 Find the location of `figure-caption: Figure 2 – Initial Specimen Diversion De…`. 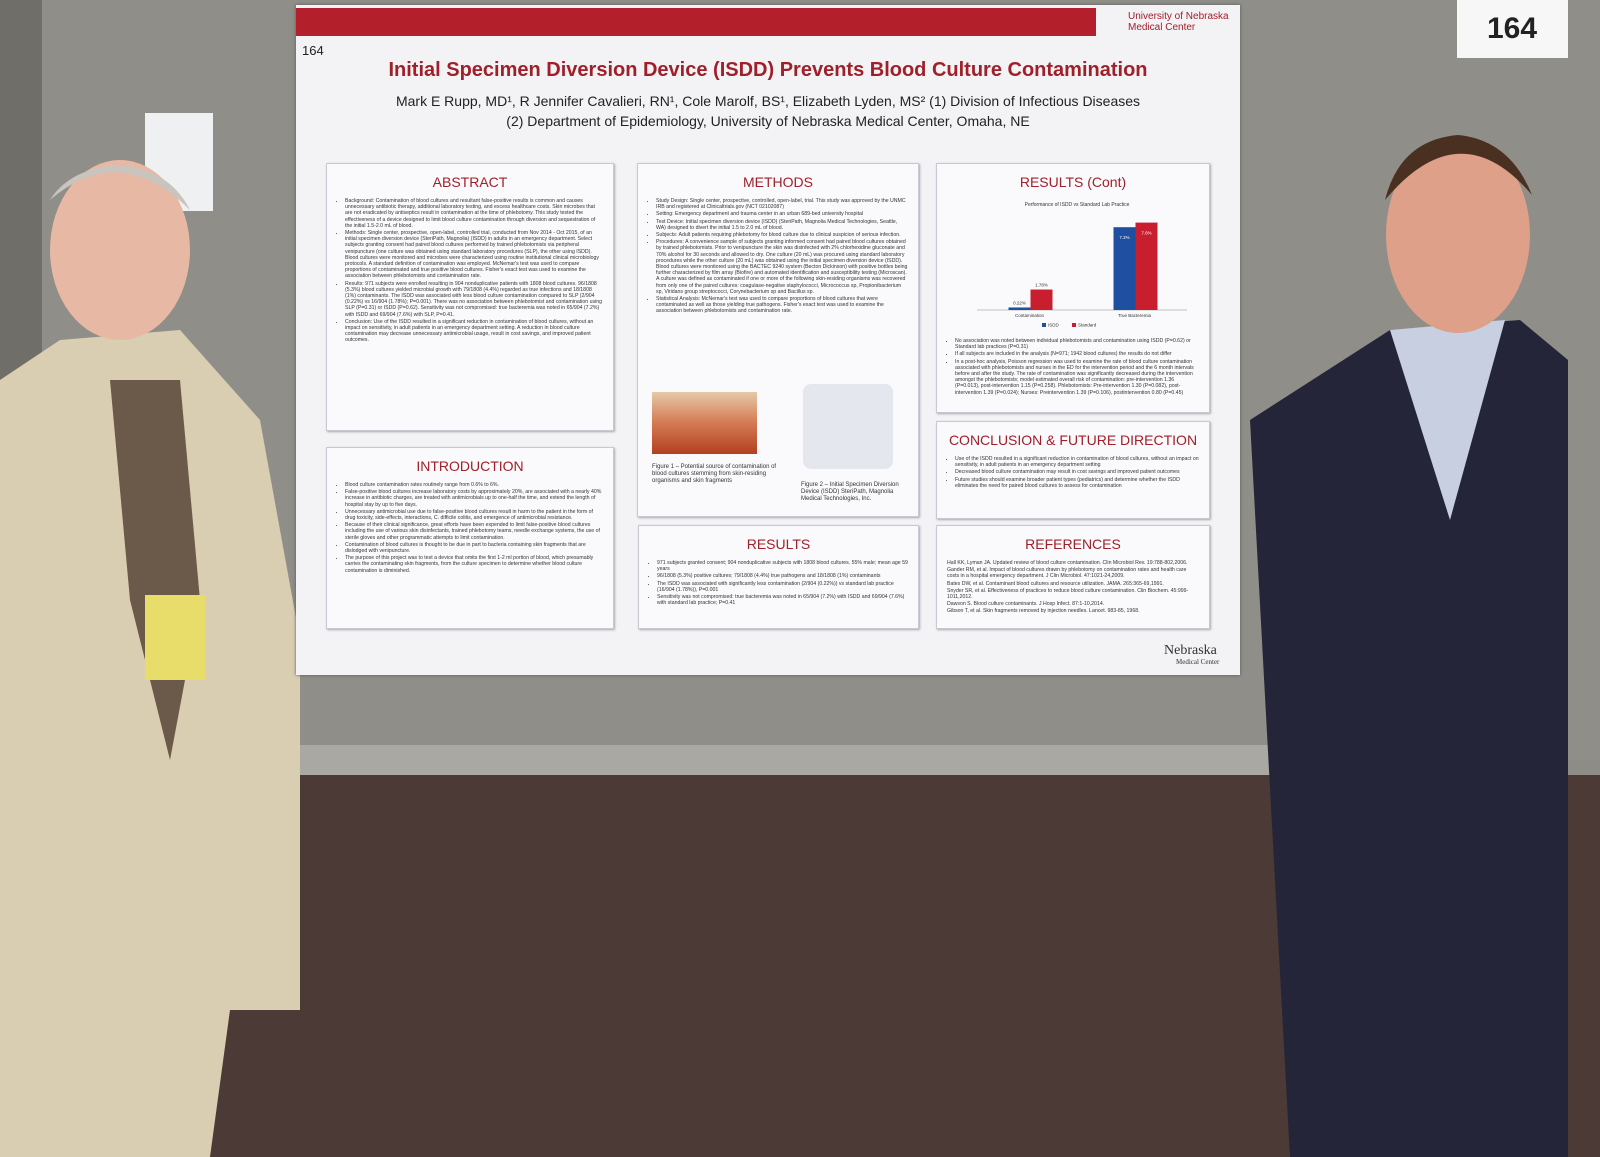

figure-caption: Figure 2 – Initial Specimen Diversion De… is located at coordinates (850, 492).